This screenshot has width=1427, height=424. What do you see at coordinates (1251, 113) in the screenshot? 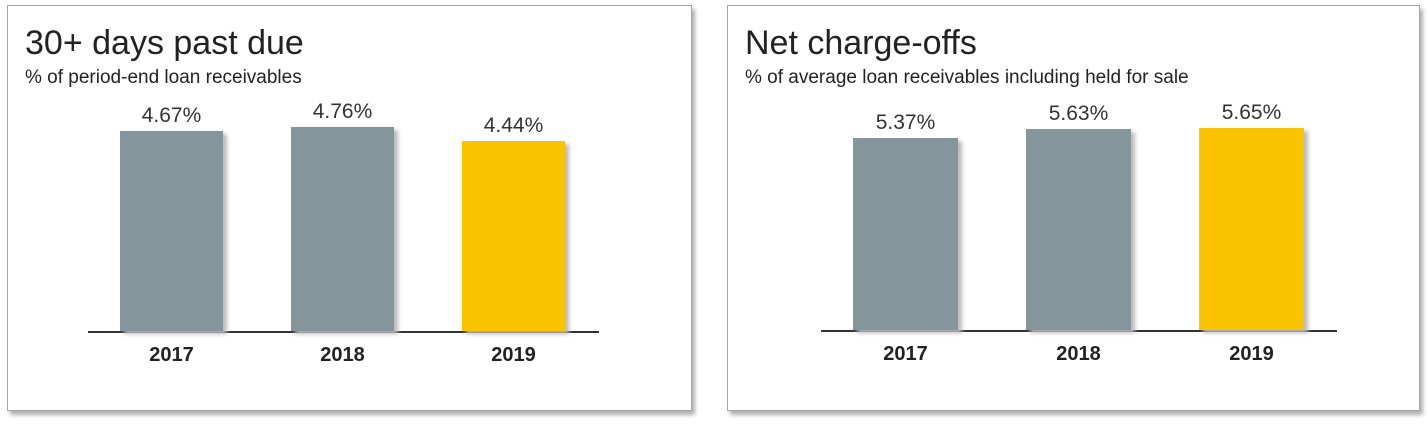
I see `data-label: 5.65%` at bounding box center [1251, 113].